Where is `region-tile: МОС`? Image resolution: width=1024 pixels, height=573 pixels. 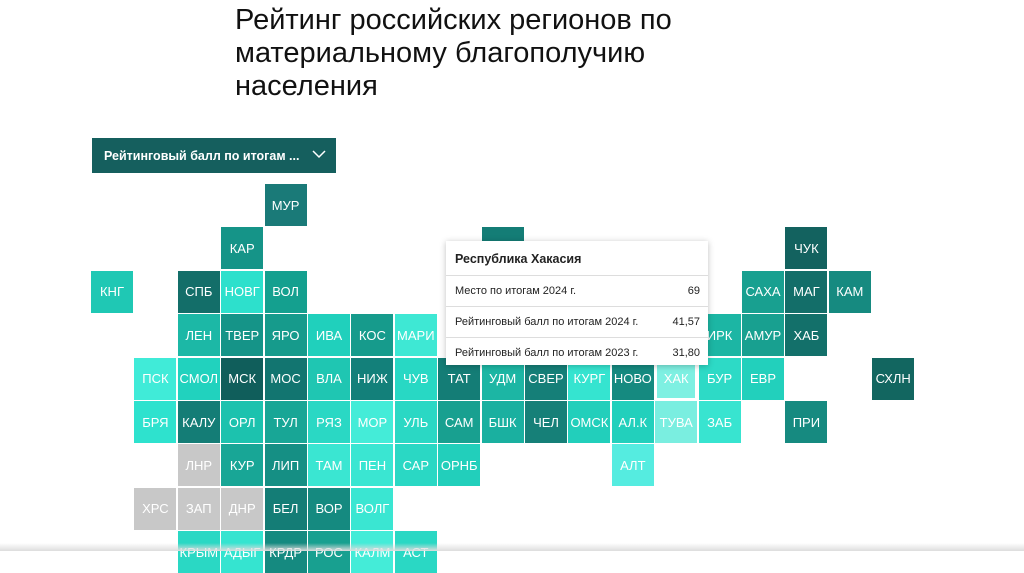 region-tile: МОС is located at coordinates (285, 378).